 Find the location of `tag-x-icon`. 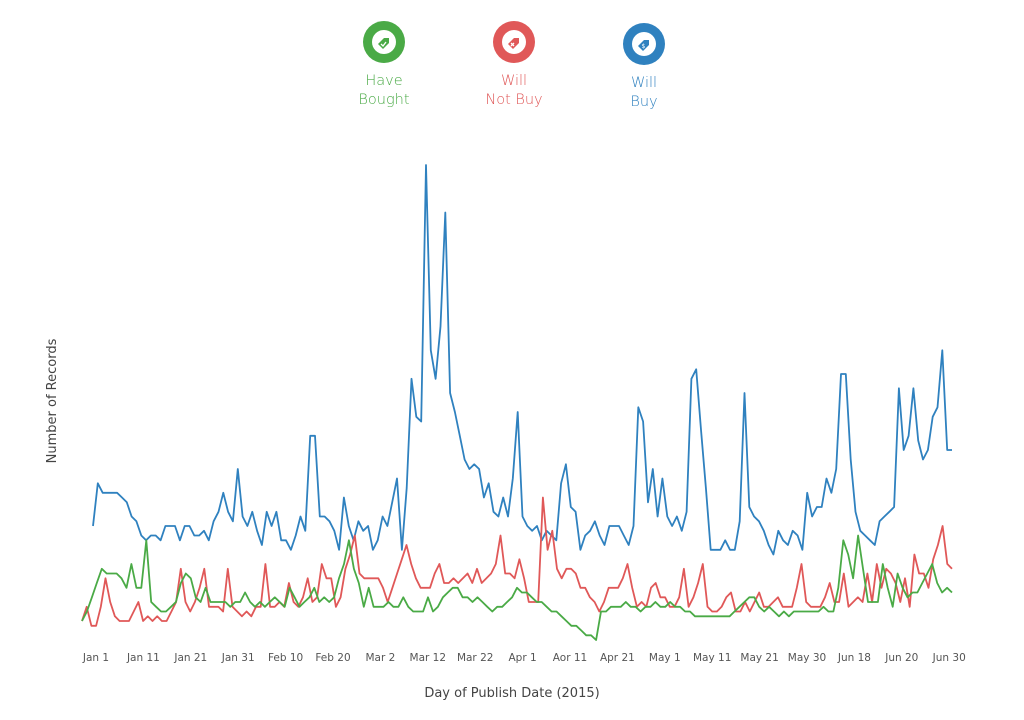

tag-x-icon is located at coordinates (514, 42).